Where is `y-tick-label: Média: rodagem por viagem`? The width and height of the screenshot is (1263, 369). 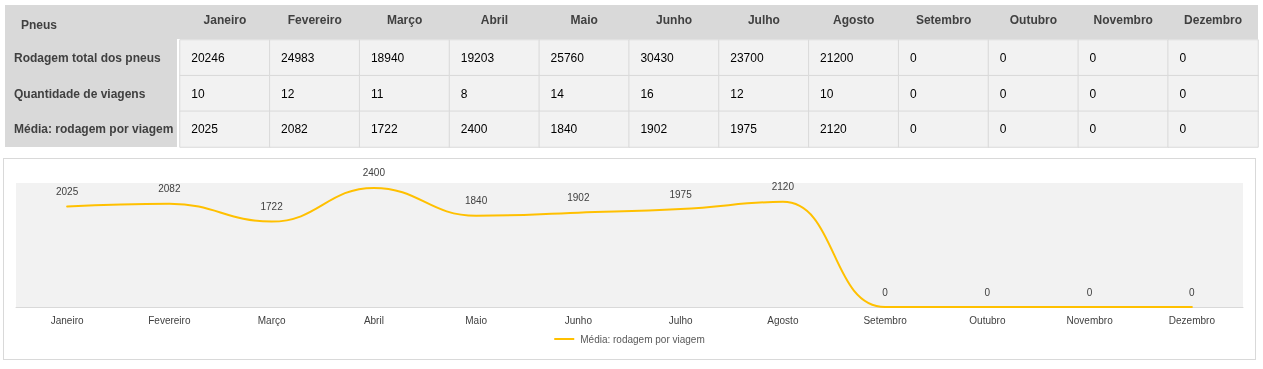
y-tick-label: Média: rodagem por viagem is located at coordinates (94, 129).